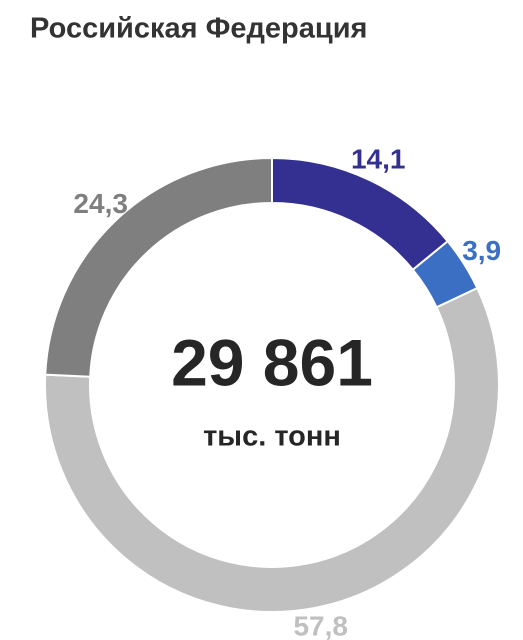 This screenshot has width=523, height=640. Describe the element at coordinates (360, 214) in the screenshot. I see `donut-segment` at that location.